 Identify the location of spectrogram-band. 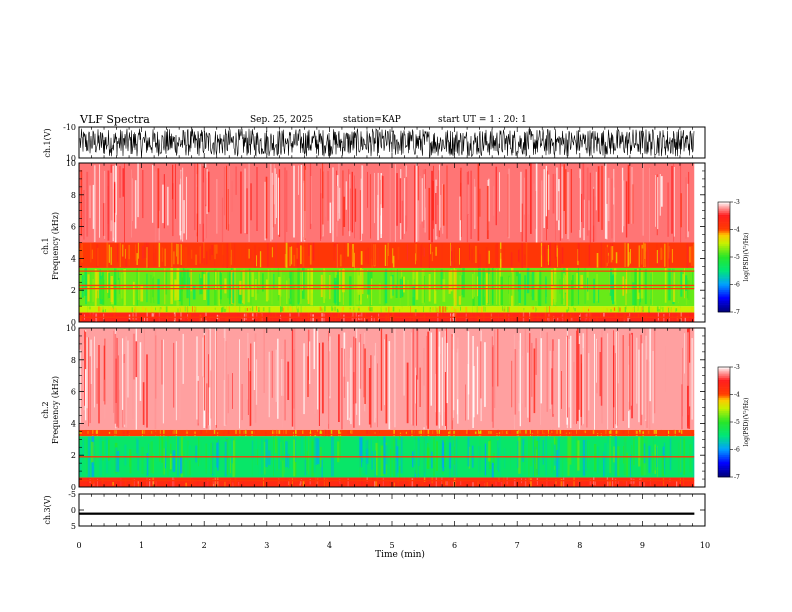
(387, 482).